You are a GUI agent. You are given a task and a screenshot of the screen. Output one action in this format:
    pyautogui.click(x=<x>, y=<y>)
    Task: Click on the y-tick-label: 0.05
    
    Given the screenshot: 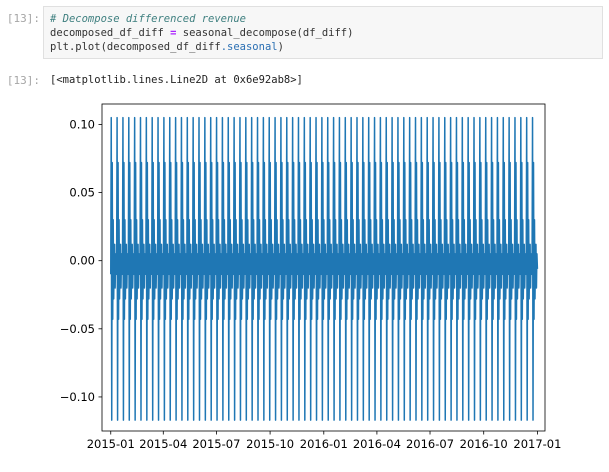 What is the action you would take?
    pyautogui.click(x=82, y=193)
    